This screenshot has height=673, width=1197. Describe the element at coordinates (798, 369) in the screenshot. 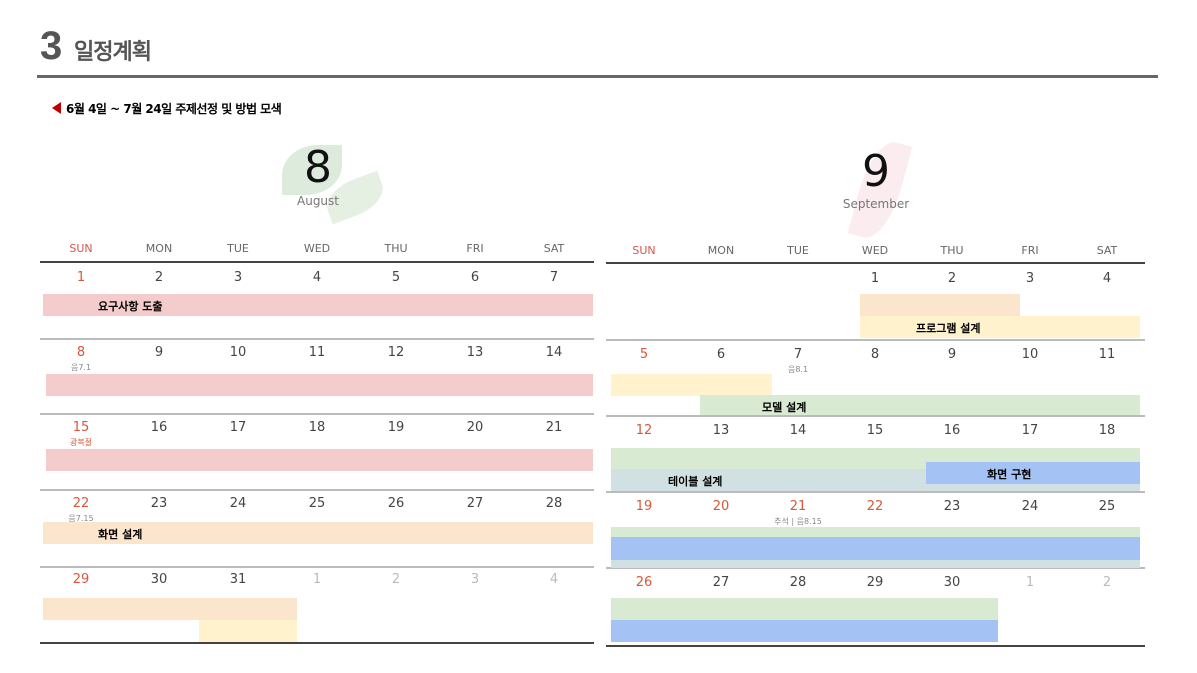

I see `date-note: 음8.1` at that location.